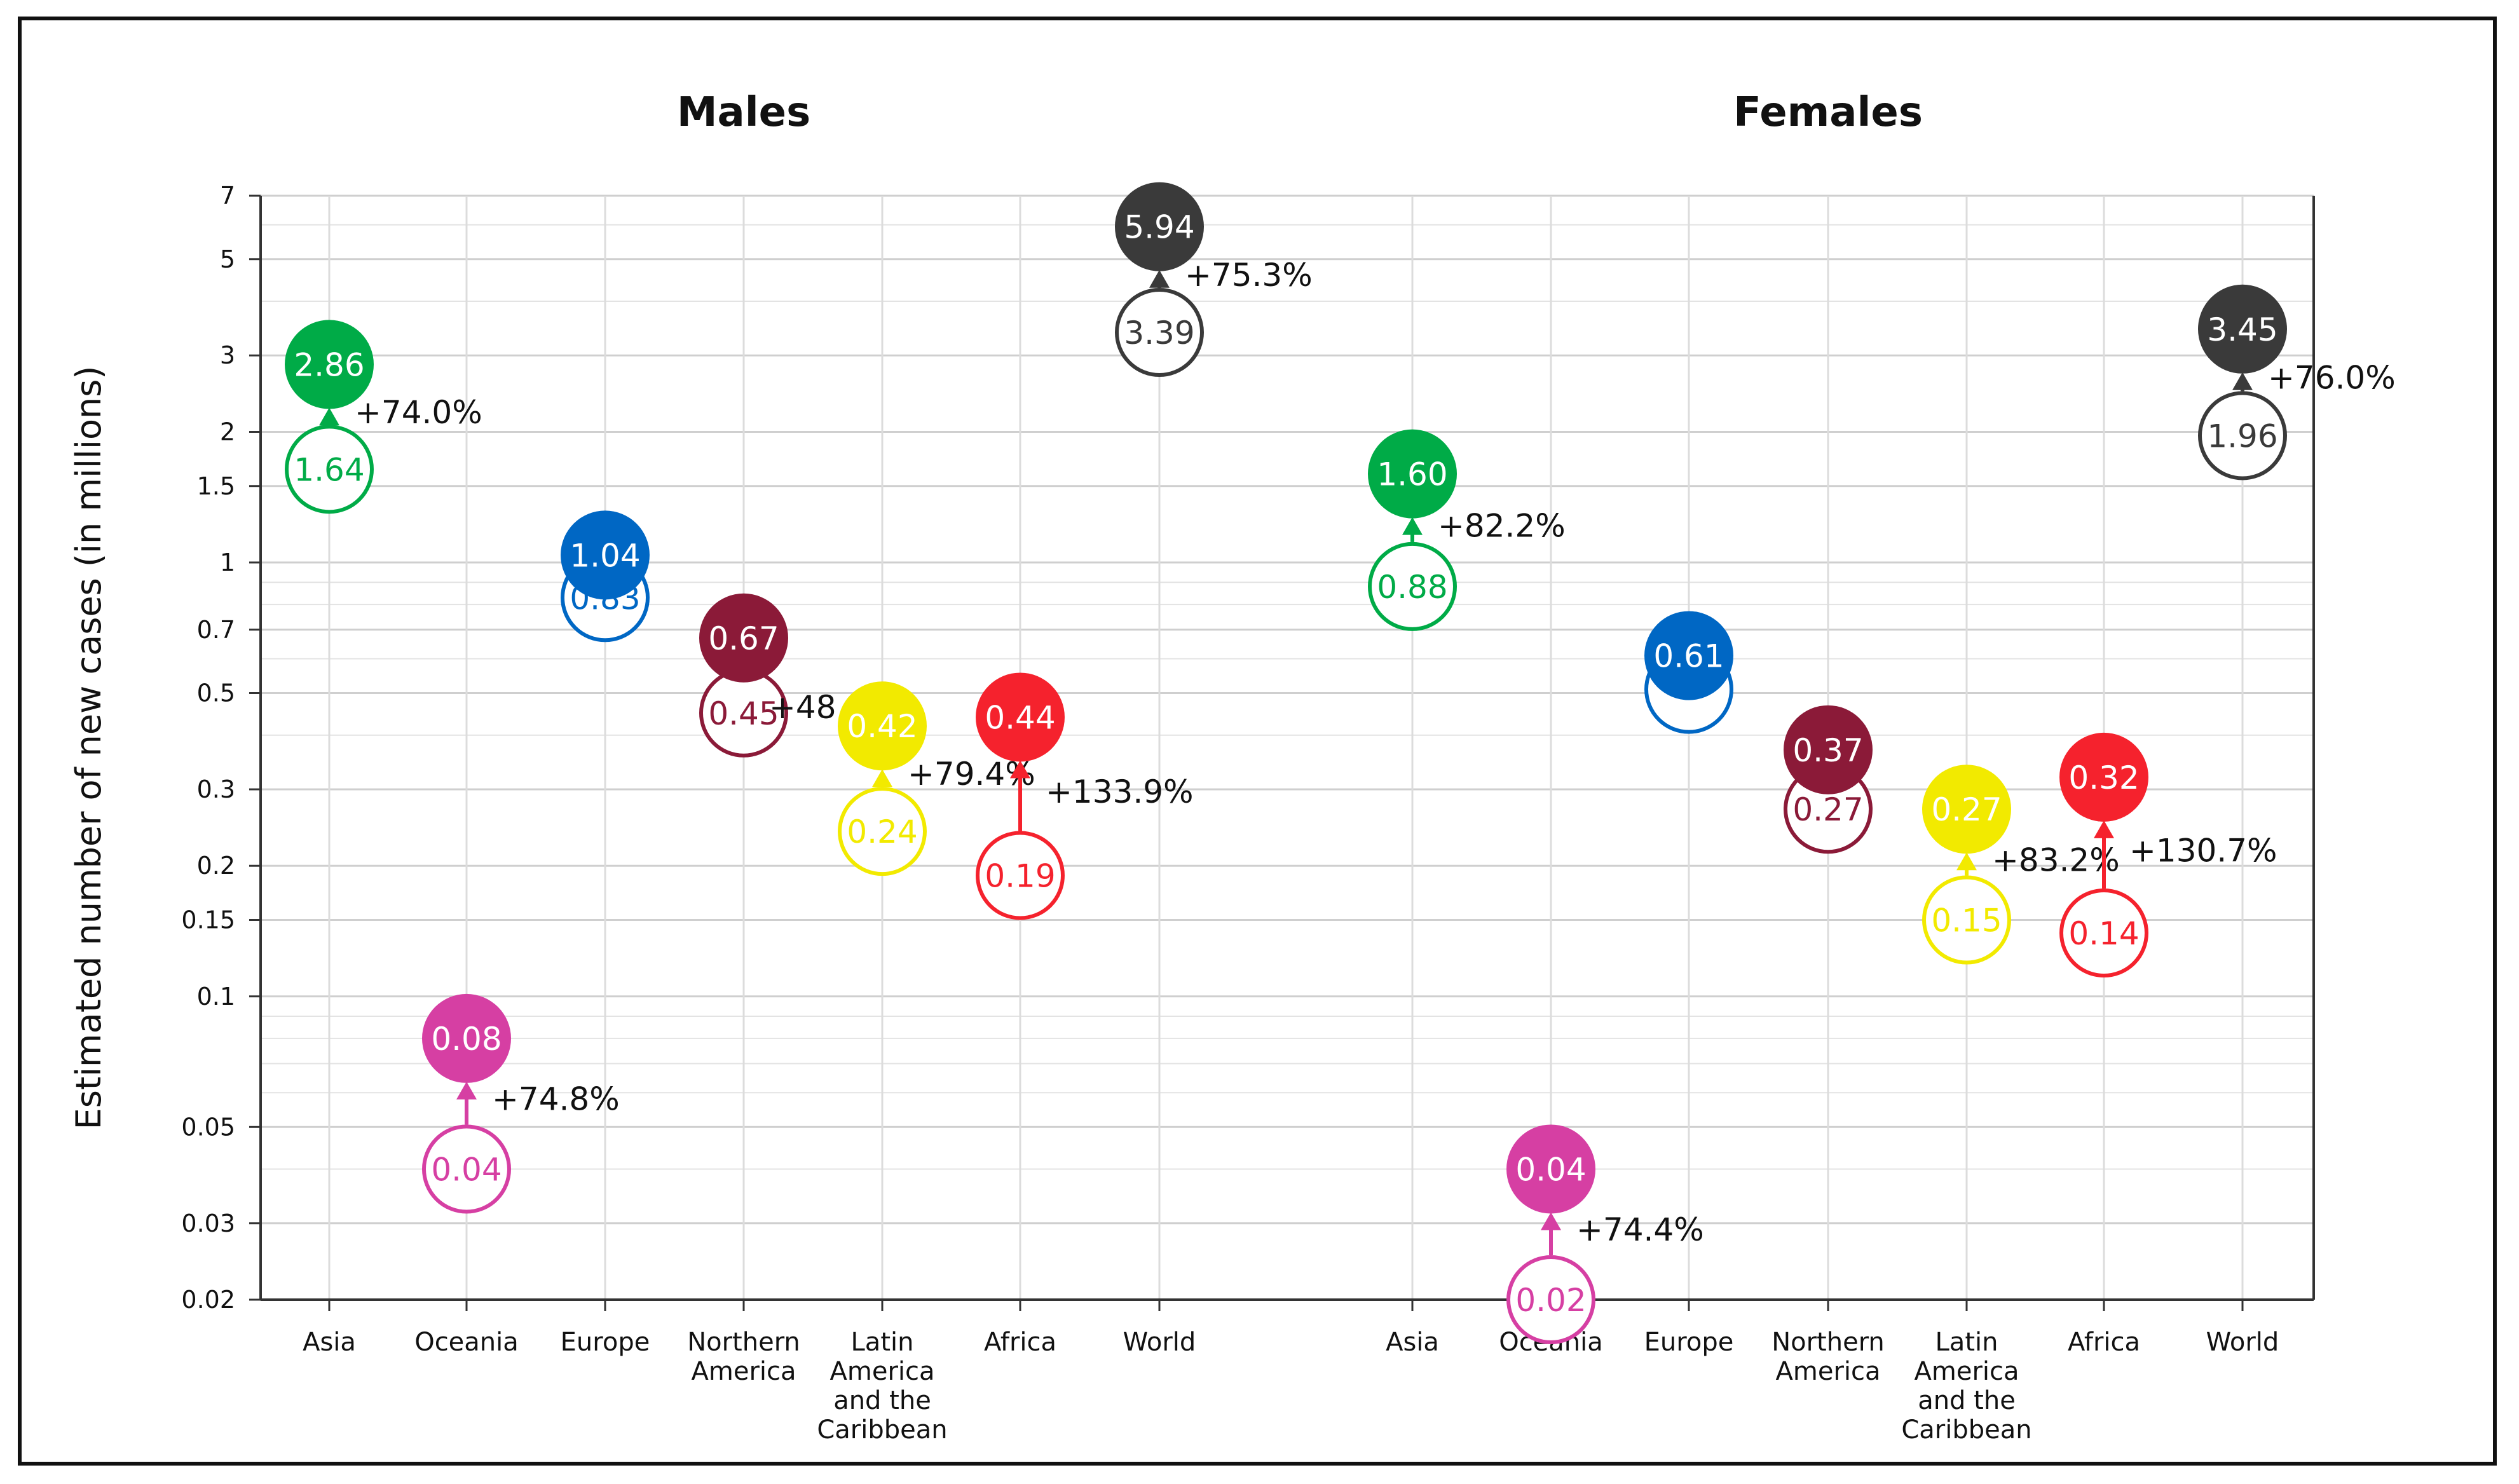 Image resolution: width=2519 pixels, height=1484 pixels. I want to click on value-label-projected-females-northern-america: 0.37, so click(1827, 751).